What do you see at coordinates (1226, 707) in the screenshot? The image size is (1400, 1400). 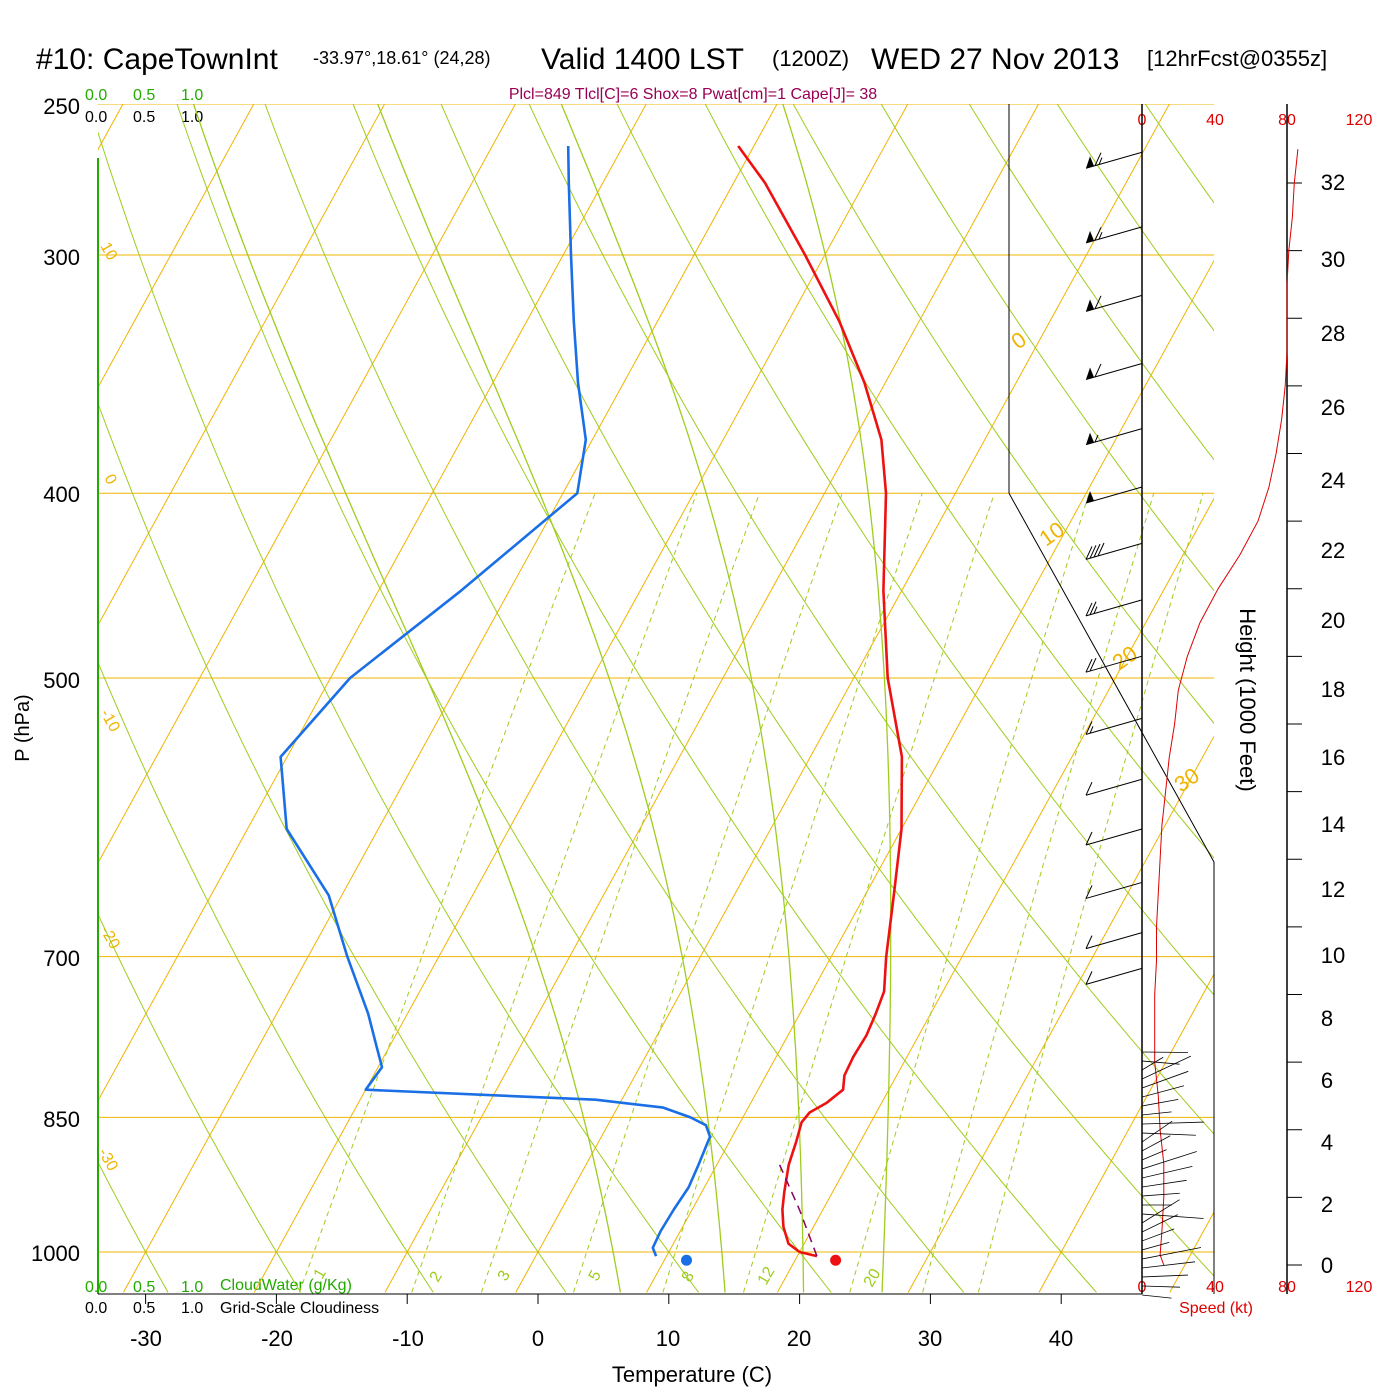 I see `wind-speed-line` at bounding box center [1226, 707].